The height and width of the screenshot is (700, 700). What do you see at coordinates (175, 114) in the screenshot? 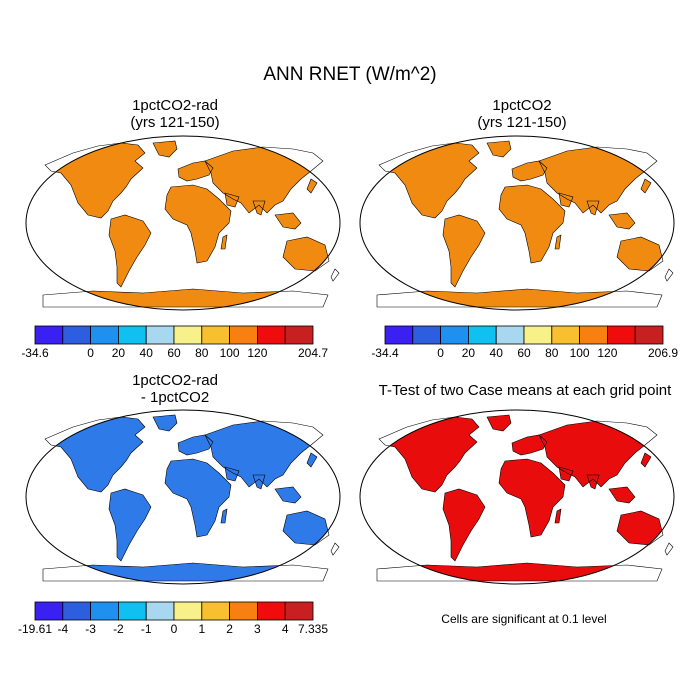
I see `panel-1-title: 1pctCO2-rad (yrs 121-150)` at bounding box center [175, 114].